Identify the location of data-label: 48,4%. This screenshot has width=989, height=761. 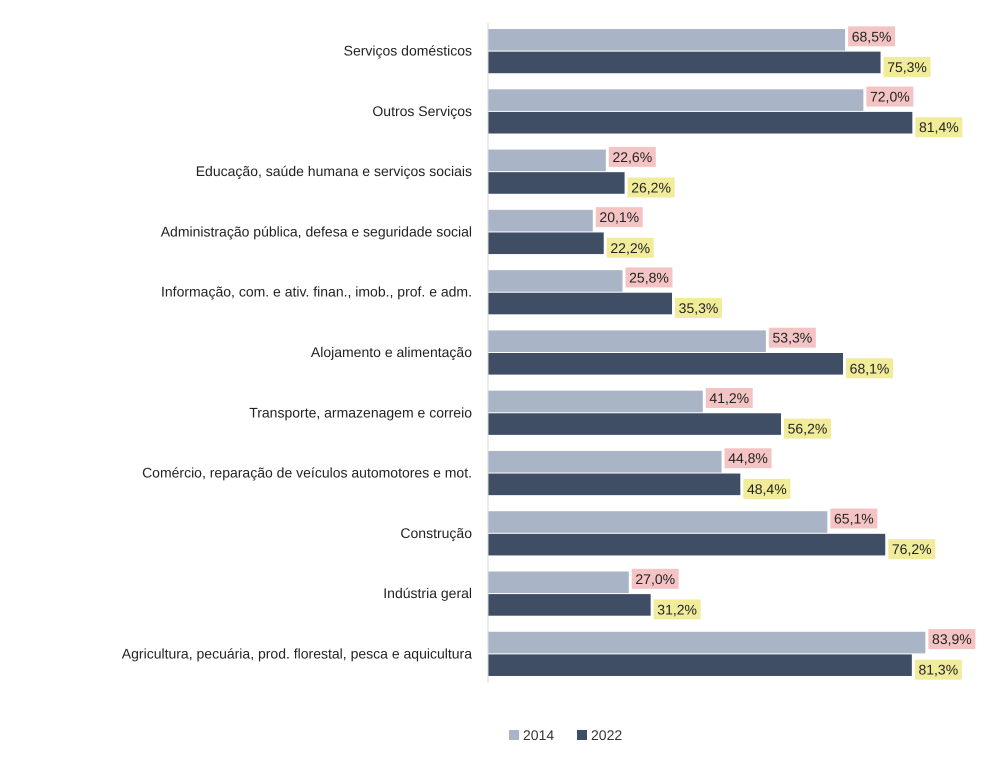
(766, 488).